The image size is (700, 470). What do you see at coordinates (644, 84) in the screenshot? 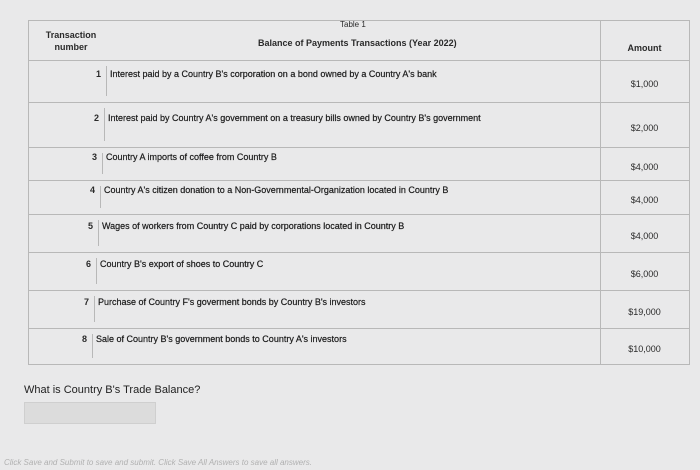
I see `row-amount: $1,000` at bounding box center [644, 84].